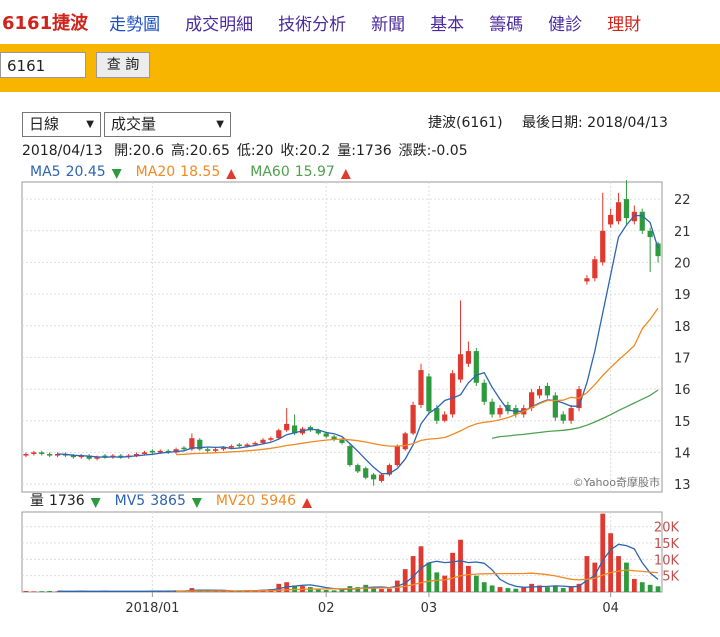 The image size is (720, 637). I want to click on search-button: 查 詢, so click(123, 65).